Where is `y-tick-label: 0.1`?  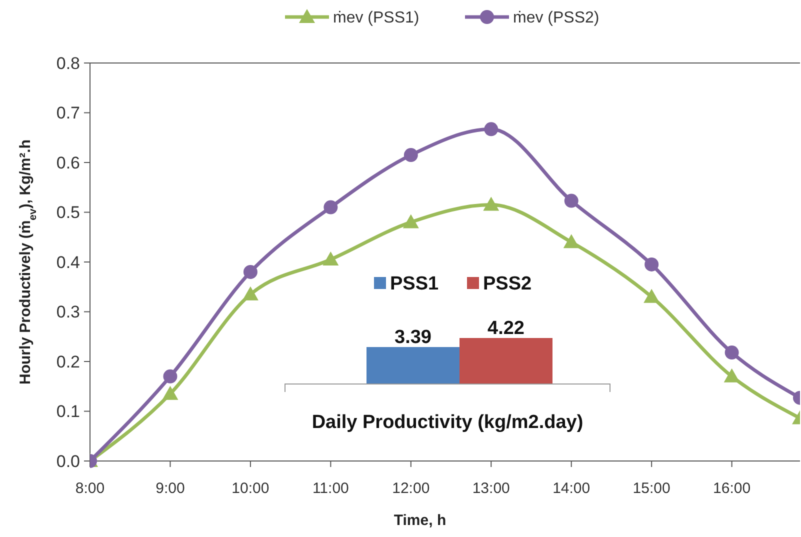 y-tick-label: 0.1 is located at coordinates (68, 412).